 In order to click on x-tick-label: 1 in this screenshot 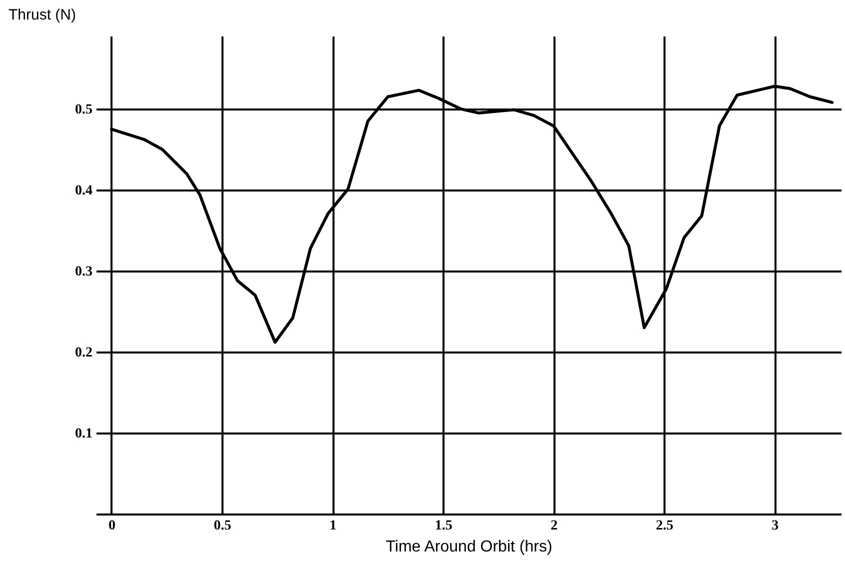, I will do `click(333, 526)`.